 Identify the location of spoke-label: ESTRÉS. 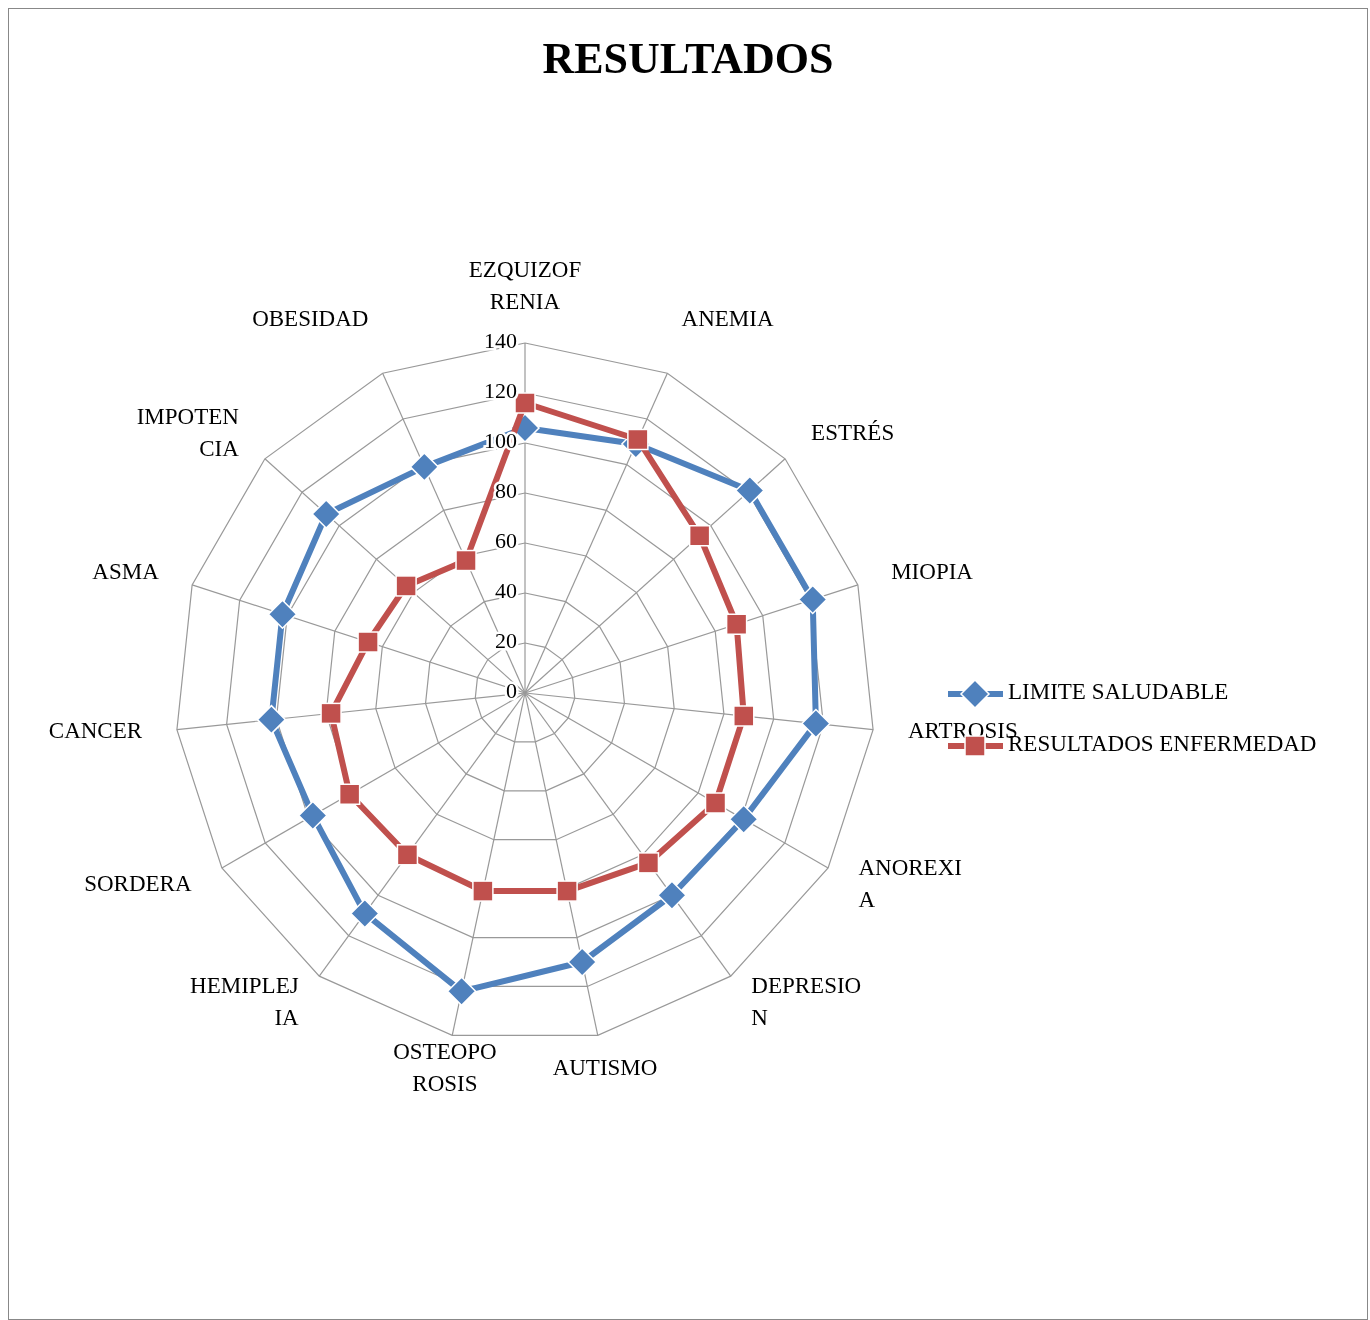
(853, 433).